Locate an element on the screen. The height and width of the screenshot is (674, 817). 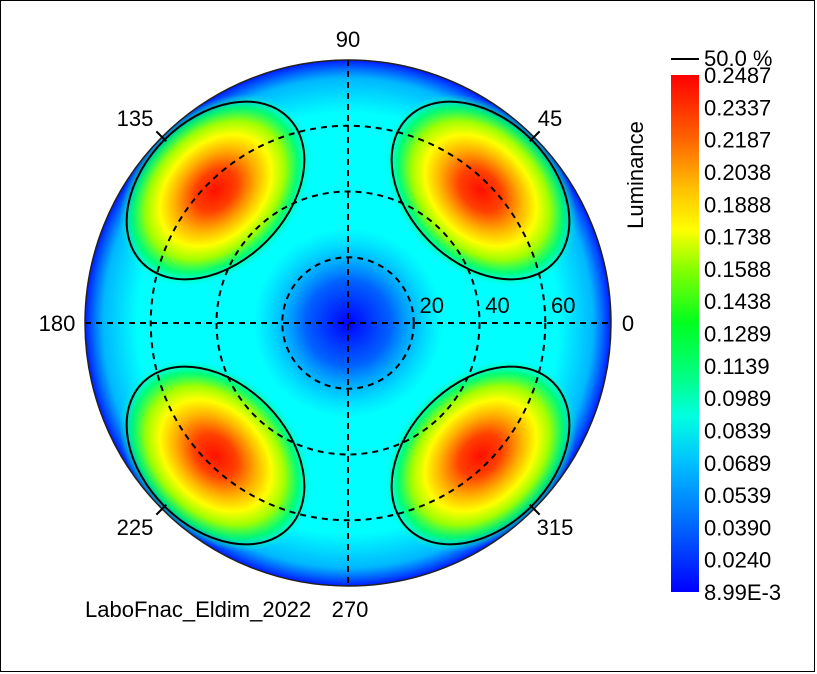
colorbar-tick: 0.1888 is located at coordinates (737, 204).